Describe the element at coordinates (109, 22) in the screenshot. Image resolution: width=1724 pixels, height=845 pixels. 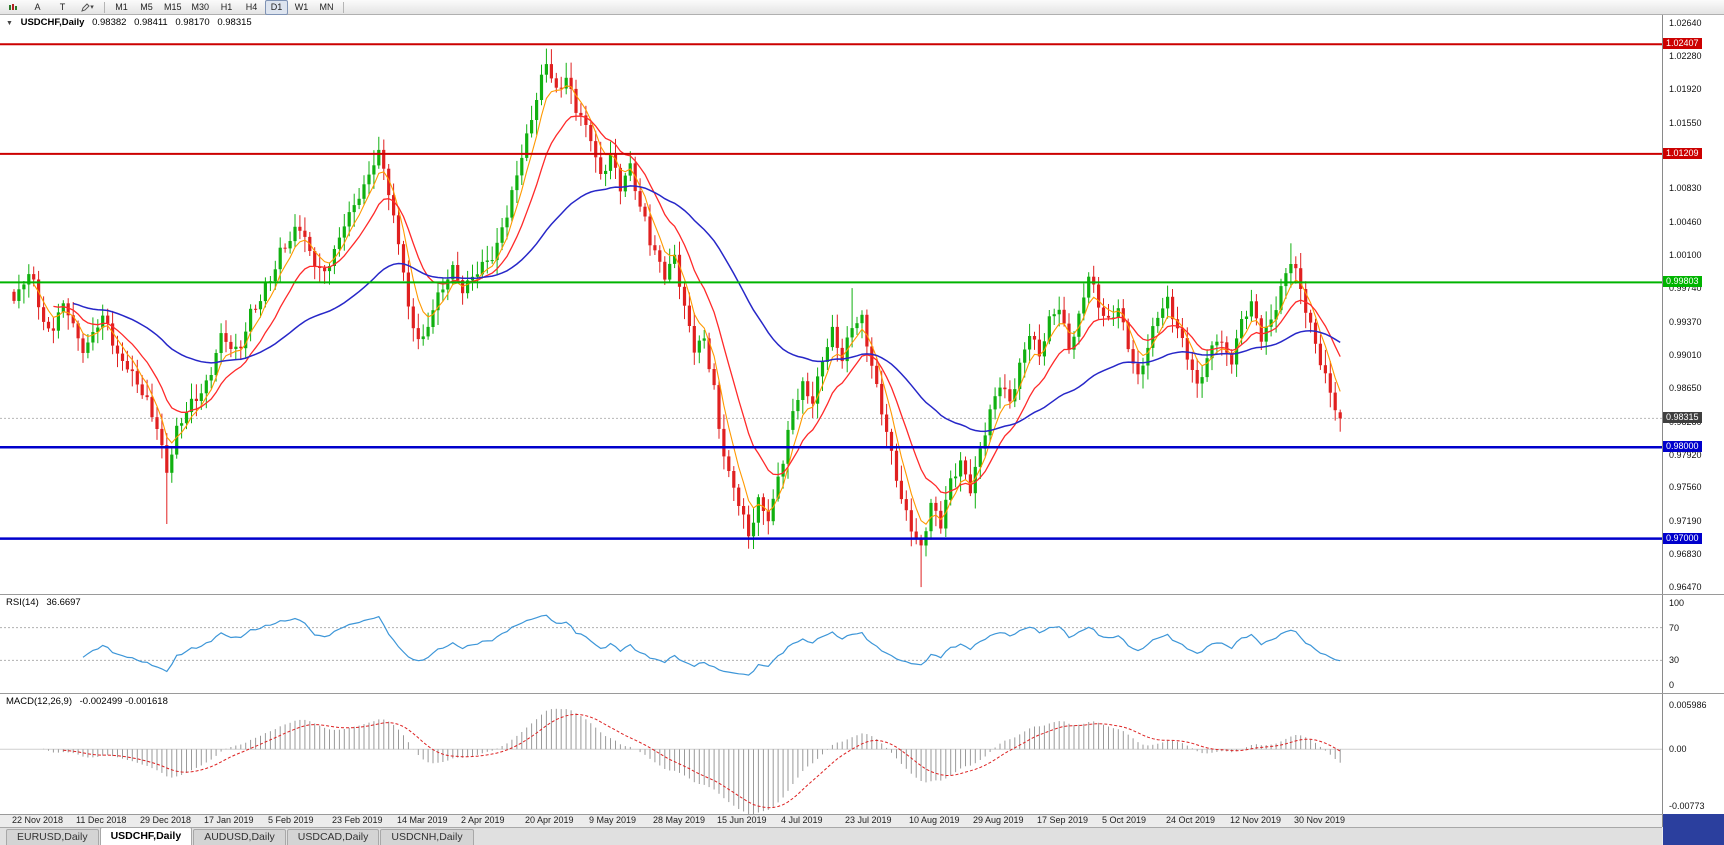
I see `ohlc-open: 0.98382` at that location.